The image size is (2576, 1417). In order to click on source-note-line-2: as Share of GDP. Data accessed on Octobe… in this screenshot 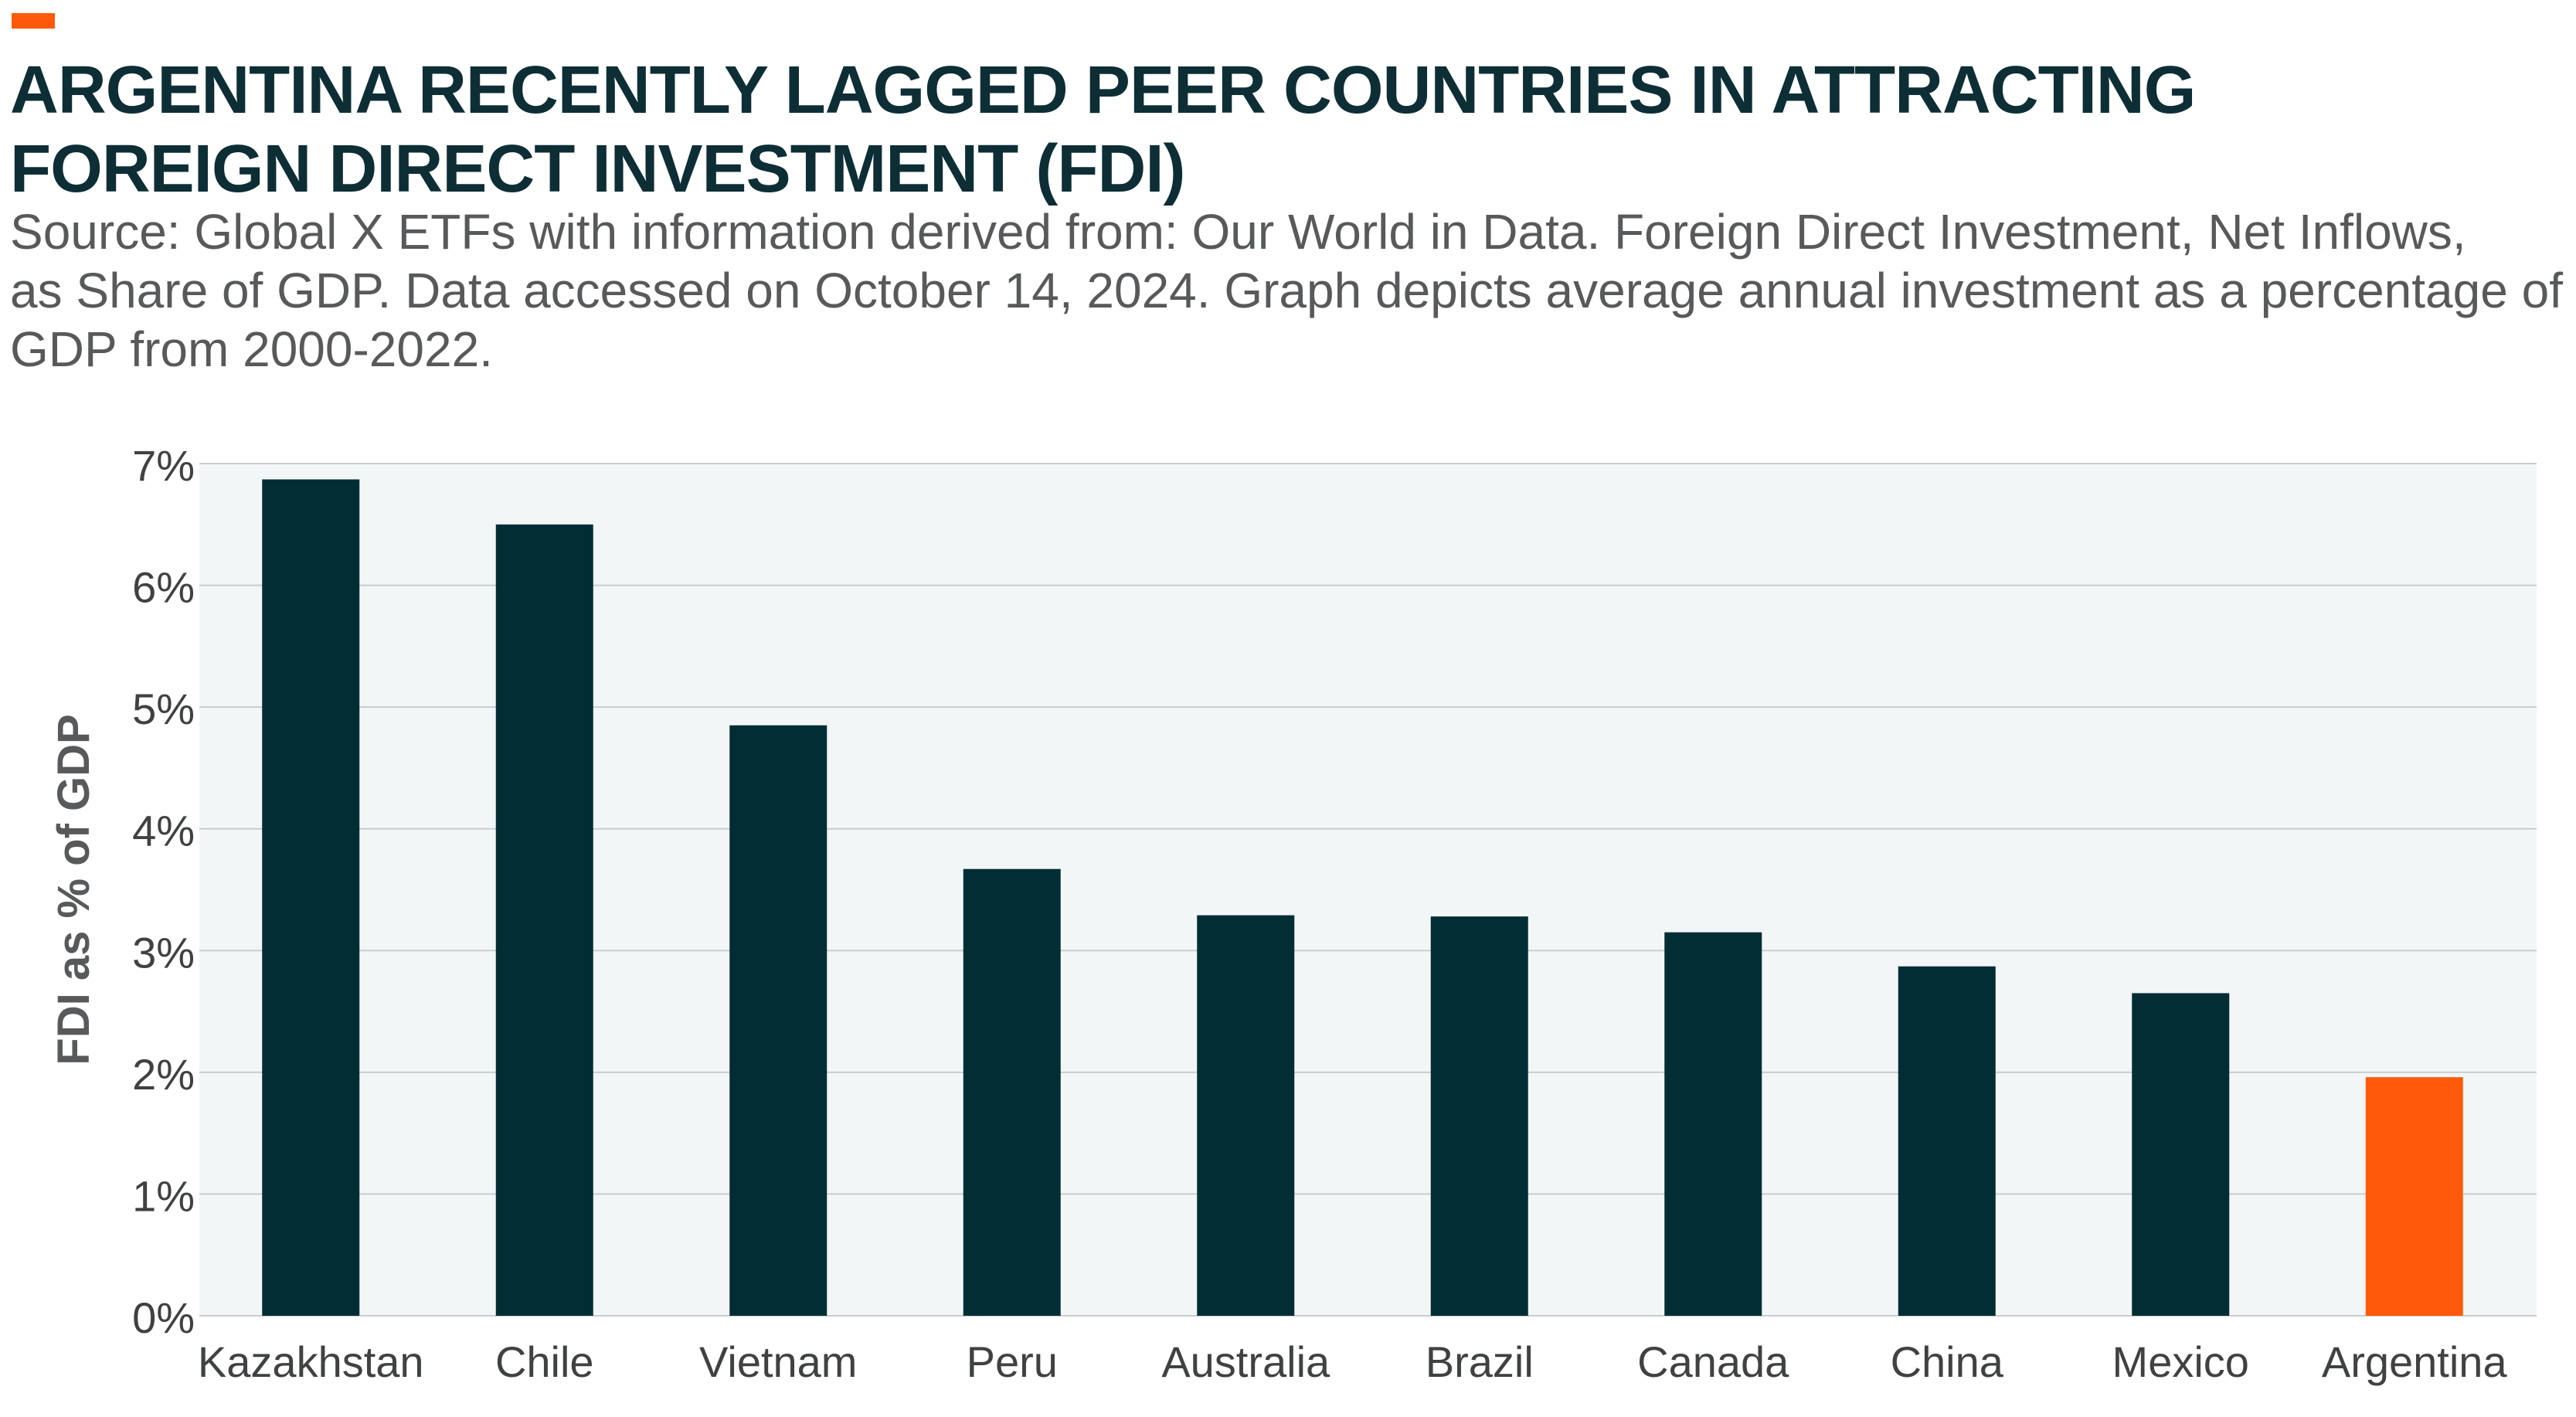, I will do `click(1286, 290)`.